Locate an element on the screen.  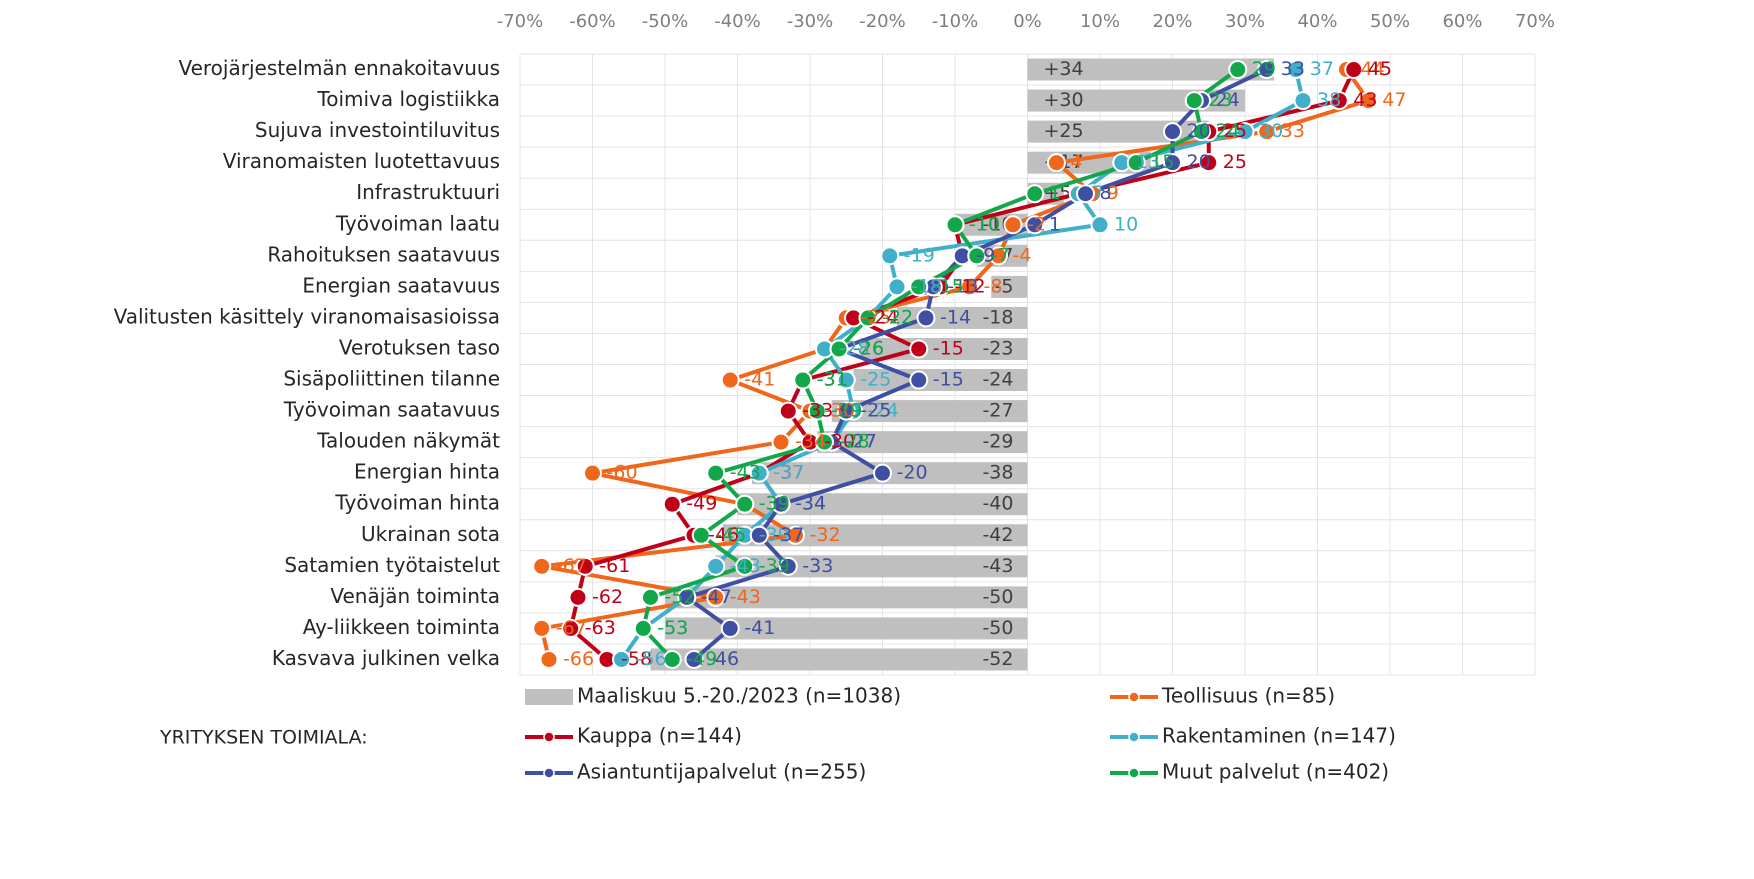
data-label: -34 is located at coordinates (810, 504).